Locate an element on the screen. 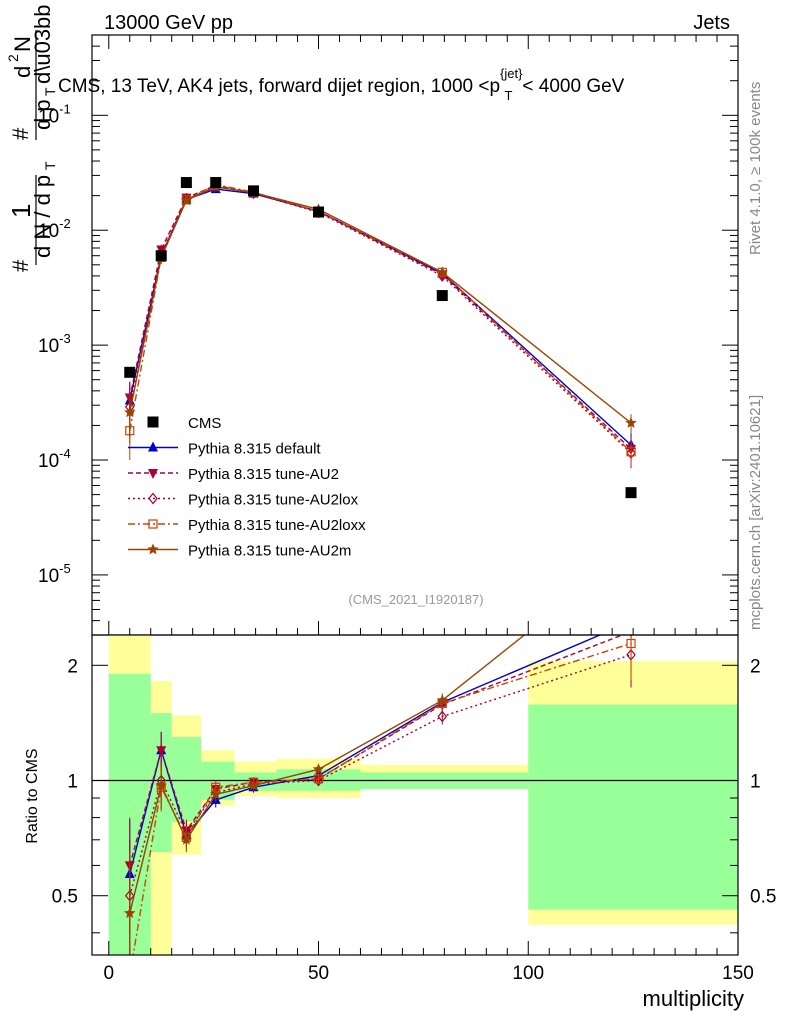  main-y-tick-label: 10⁻¹ is located at coordinates (54, 114).